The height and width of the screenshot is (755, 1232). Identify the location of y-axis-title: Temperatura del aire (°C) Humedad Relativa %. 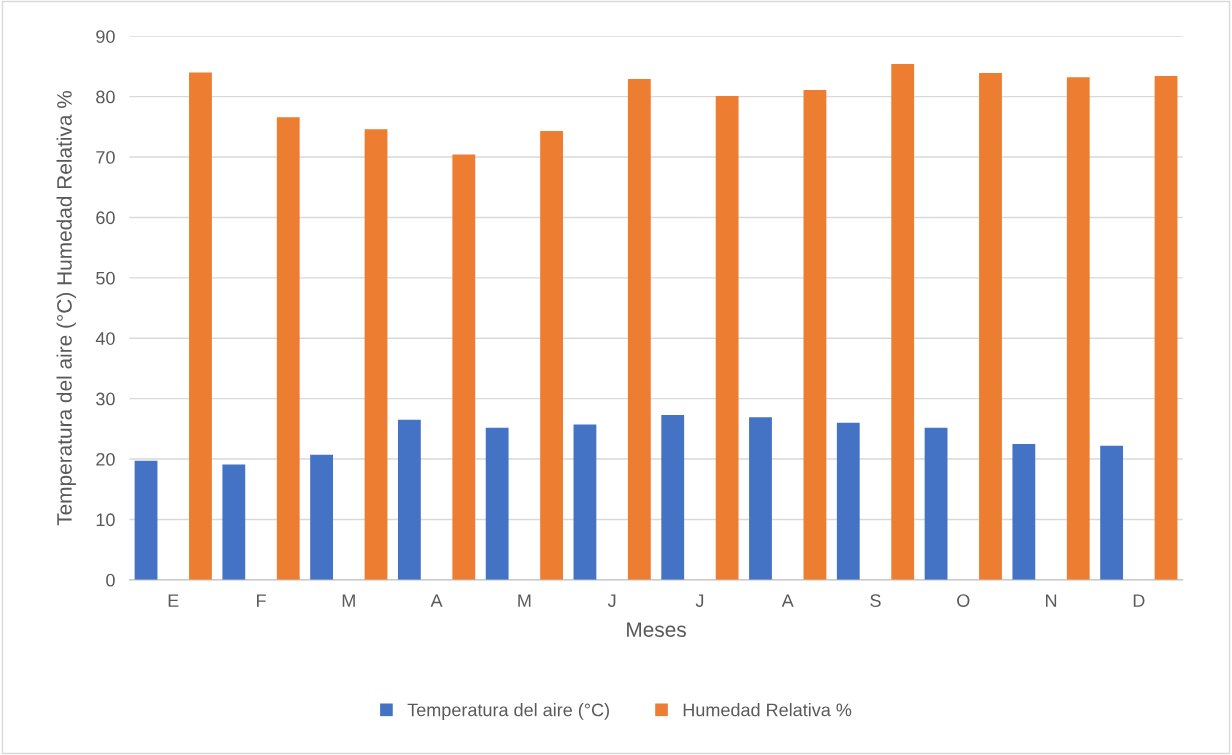
(66, 308).